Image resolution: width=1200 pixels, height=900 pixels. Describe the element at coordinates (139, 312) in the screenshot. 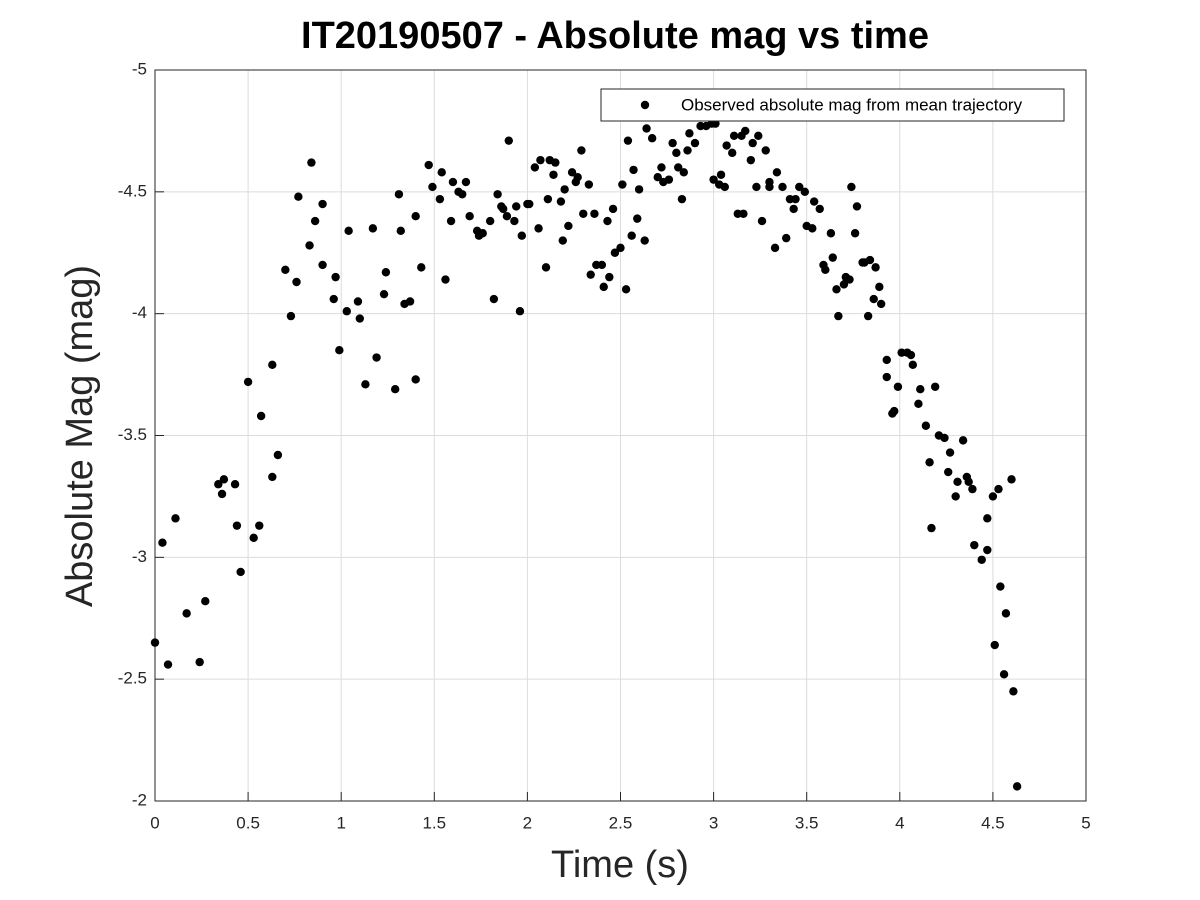

I see `y-tick-label: -4` at that location.